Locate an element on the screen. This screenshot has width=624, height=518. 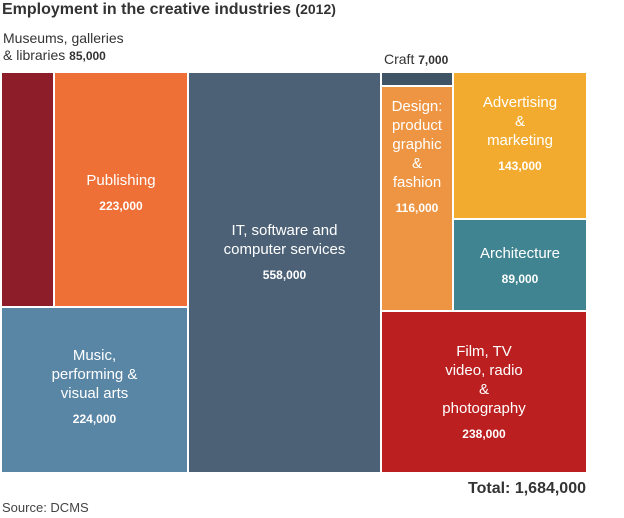
tile-film-tv-value: 238,000 is located at coordinates (484, 434).